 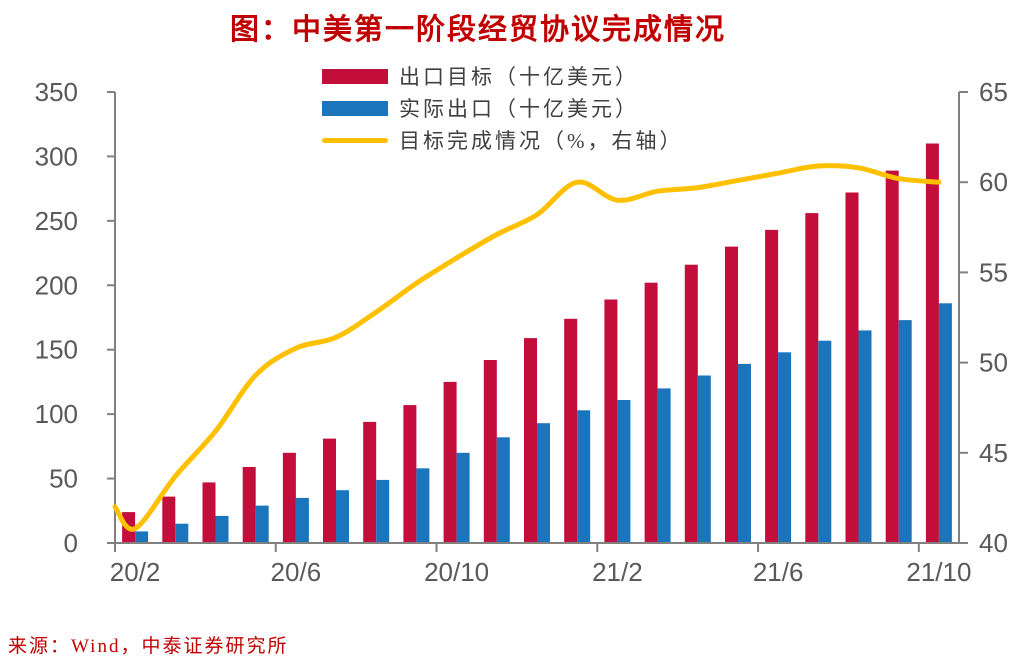 I want to click on legend-item-completion: 目标完成情况（%，右轴）, so click(x=503, y=140).